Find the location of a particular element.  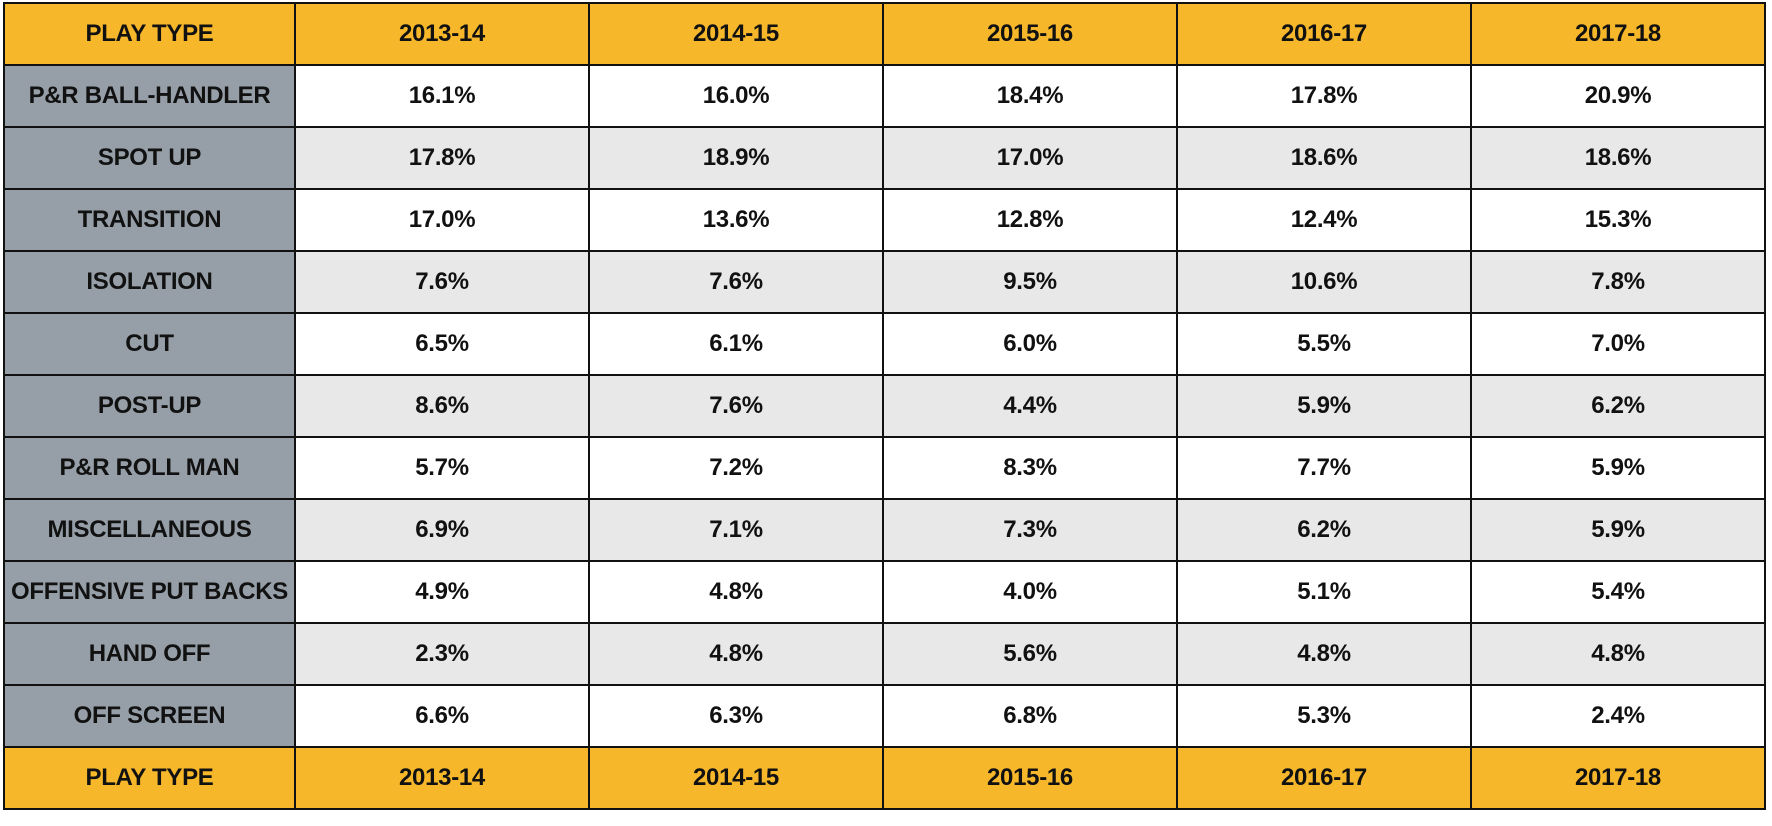

value-cell-2015-16: 17.0% is located at coordinates (1030, 158).